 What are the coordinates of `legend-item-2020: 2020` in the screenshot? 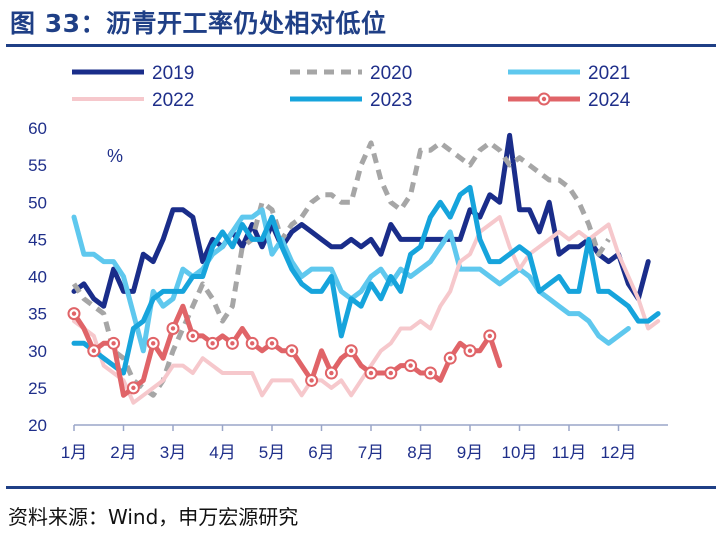 It's located at (351, 73).